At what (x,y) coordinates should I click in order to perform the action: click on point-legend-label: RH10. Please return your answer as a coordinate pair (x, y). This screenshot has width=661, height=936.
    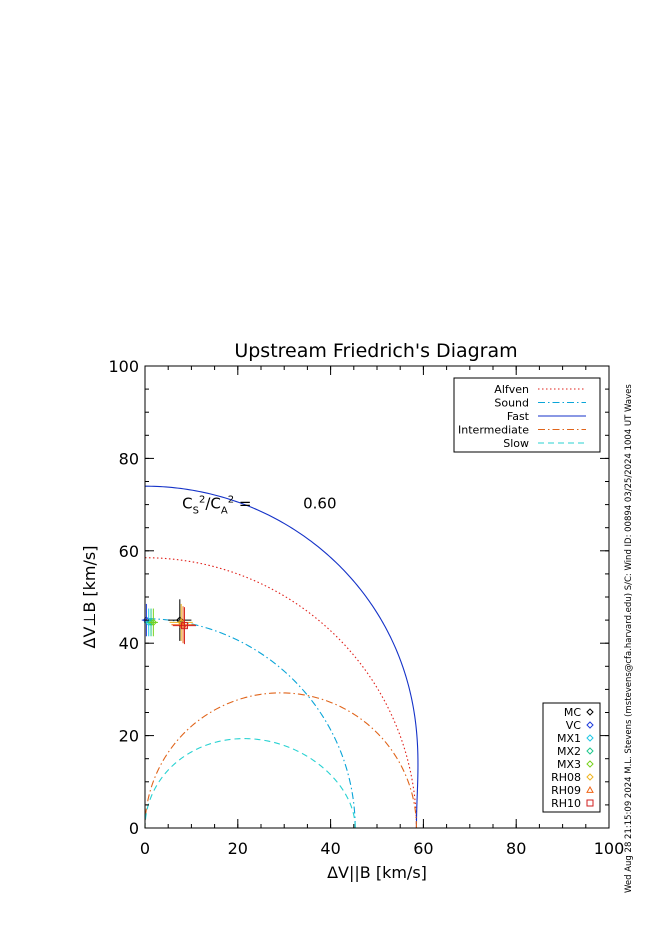
    Looking at the image, I should click on (566, 803).